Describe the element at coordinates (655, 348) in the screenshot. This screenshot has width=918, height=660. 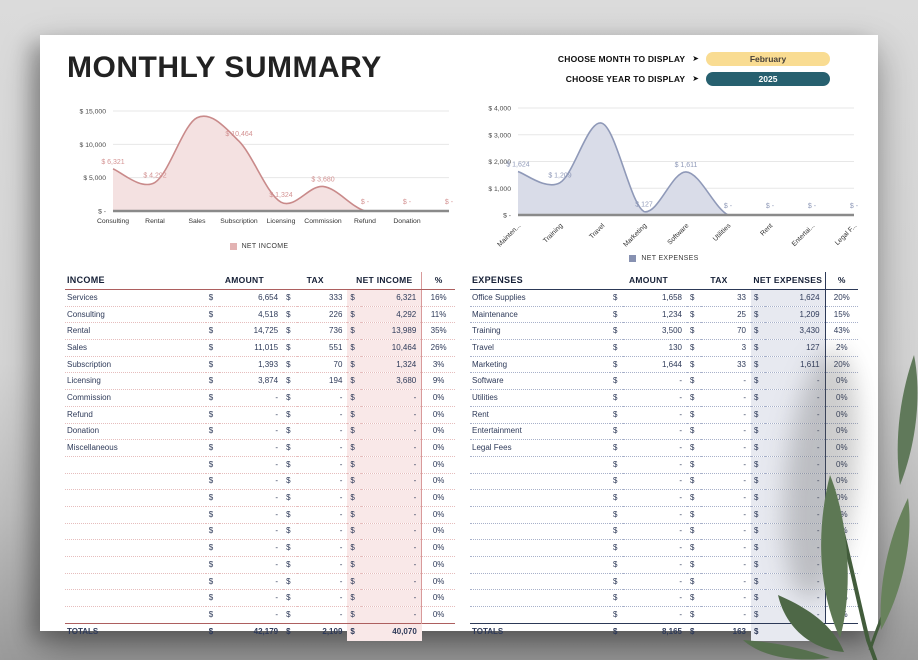
I see `amount-cell: 130` at that location.